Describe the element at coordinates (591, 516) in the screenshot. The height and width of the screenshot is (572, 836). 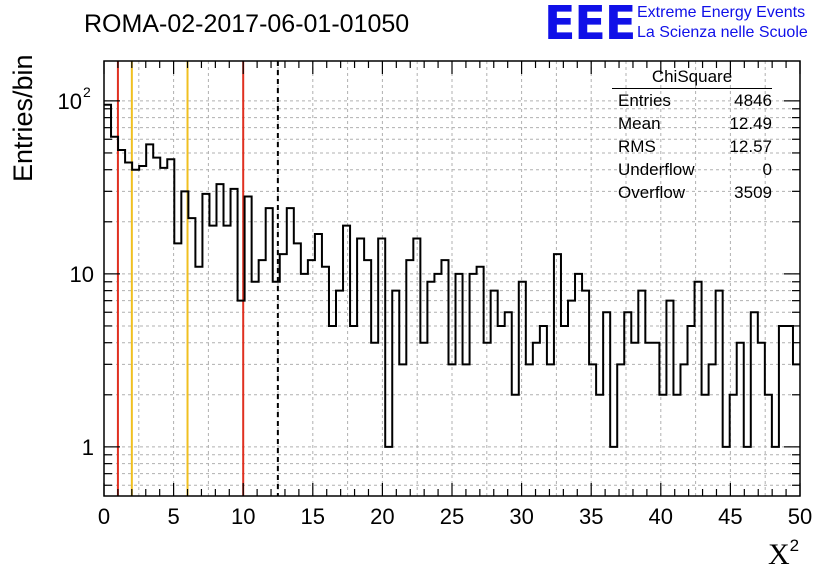
I see `x-tick-label: 35` at that location.